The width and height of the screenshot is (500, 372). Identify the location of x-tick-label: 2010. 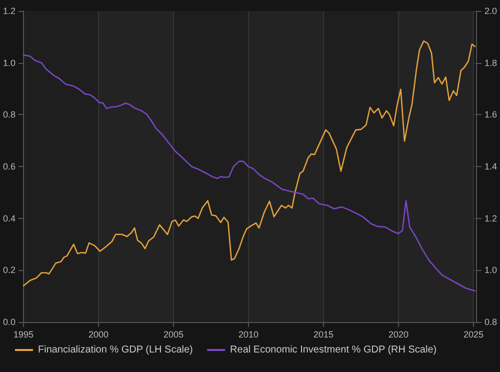
(248, 335).